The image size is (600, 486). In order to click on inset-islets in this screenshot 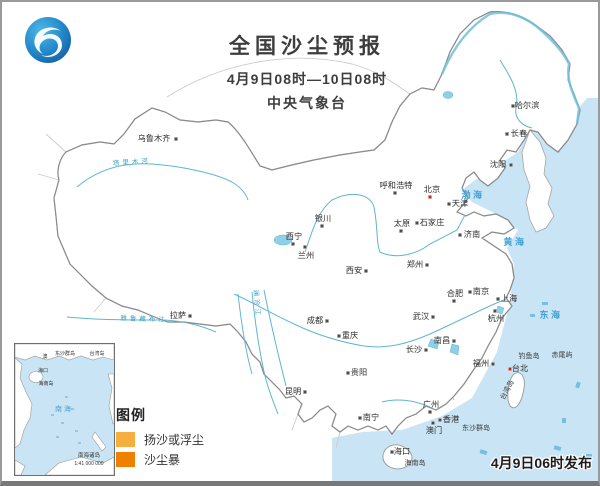, I will do `click(66, 420)`.